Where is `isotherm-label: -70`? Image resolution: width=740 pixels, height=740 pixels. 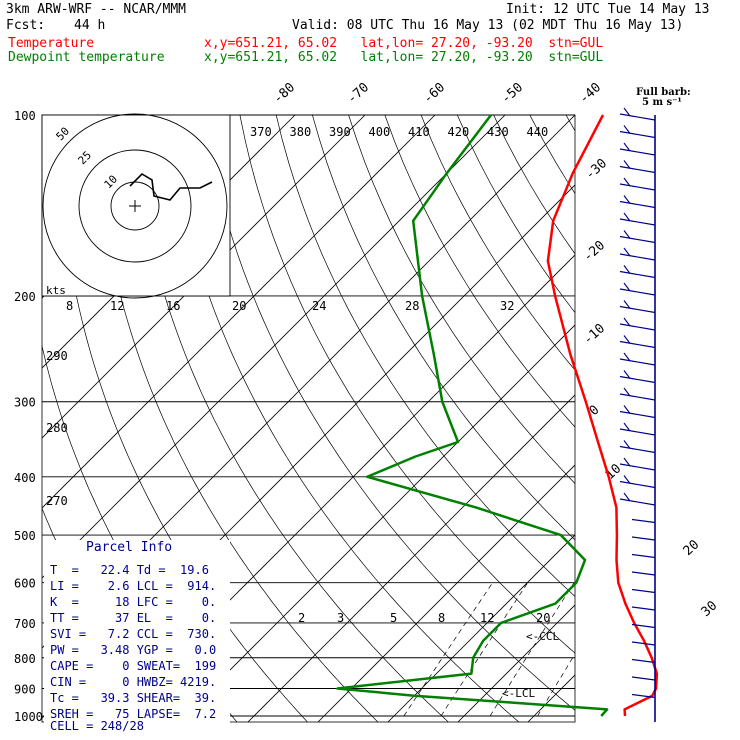 isotherm-label: -70 is located at coordinates (358, 93).